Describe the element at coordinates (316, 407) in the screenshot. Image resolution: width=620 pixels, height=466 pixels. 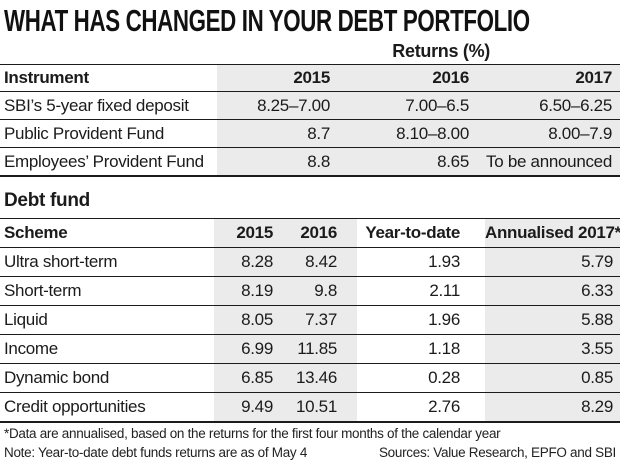
I see `value-cell: 10.51` at that location.